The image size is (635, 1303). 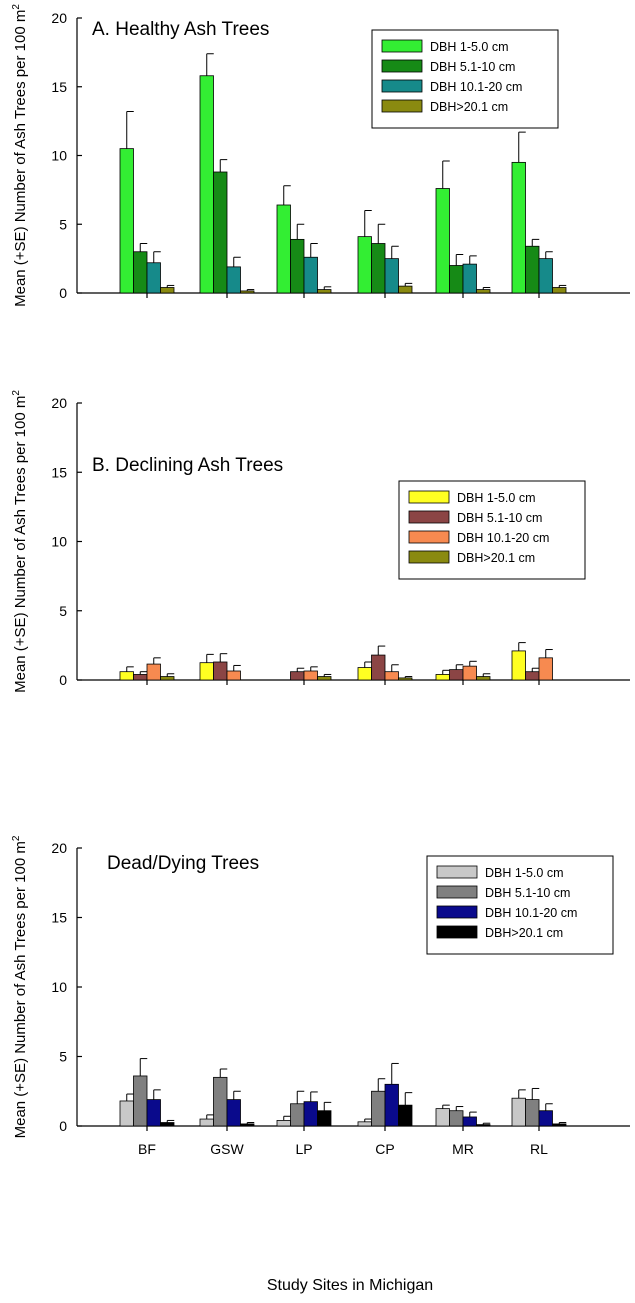 I want to click on x-tick-label: MR, so click(x=463, y=1149).